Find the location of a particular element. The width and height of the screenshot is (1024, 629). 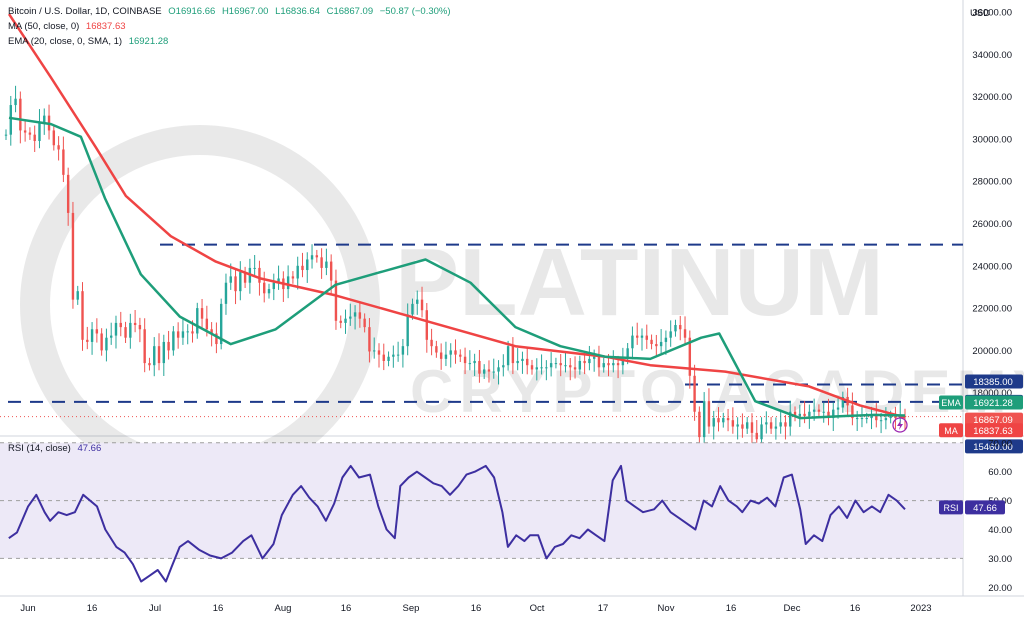

price-scale-label: 16867.09 is located at coordinates (993, 420).